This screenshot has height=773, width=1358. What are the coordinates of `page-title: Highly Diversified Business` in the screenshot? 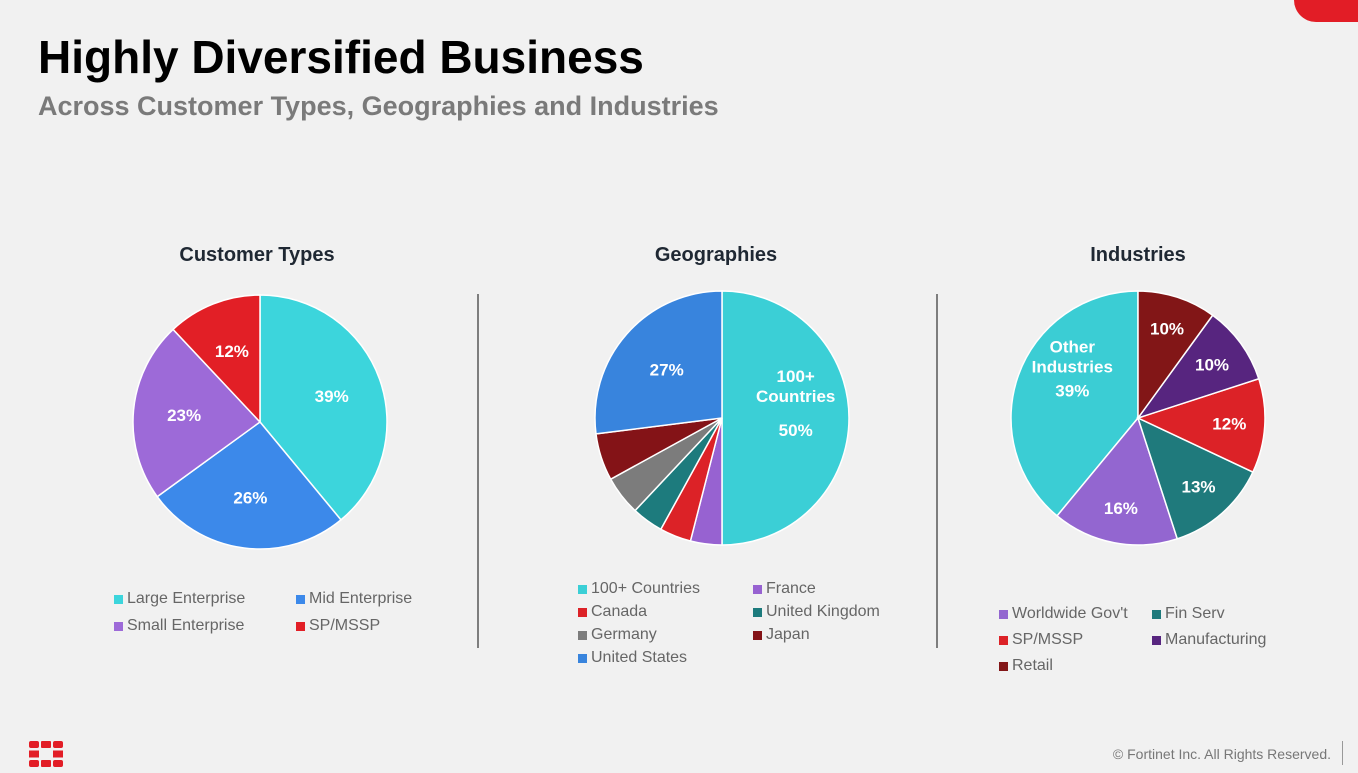 It's located at (341, 57).